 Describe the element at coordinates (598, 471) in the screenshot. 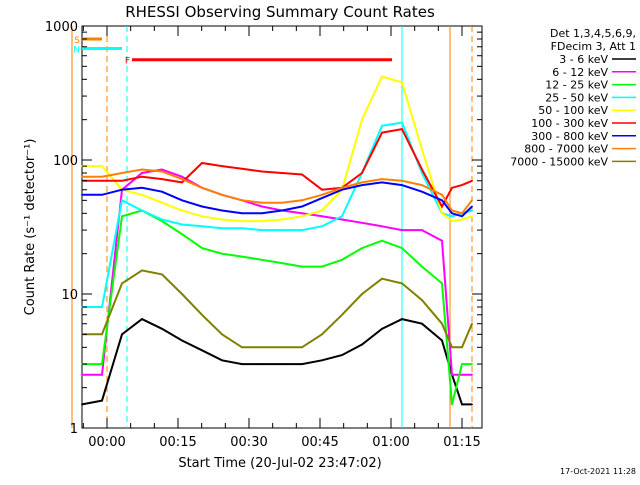

I see `timestamp: 17-Oct-2021 11:28` at that location.